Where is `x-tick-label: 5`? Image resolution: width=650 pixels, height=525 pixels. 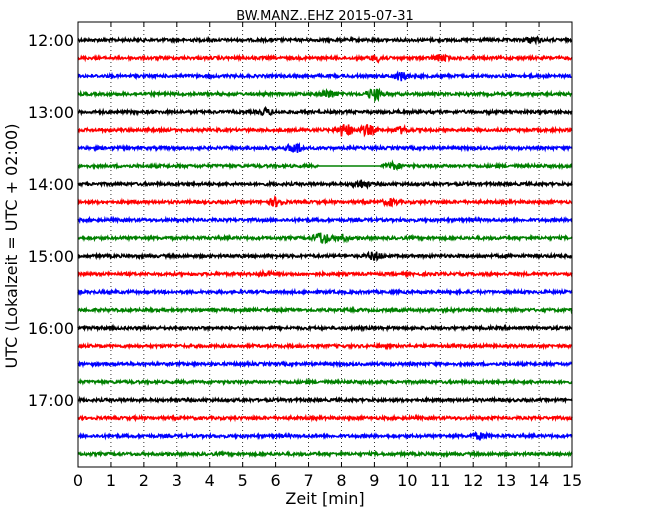 x-tick-label: 5 is located at coordinates (243, 480).